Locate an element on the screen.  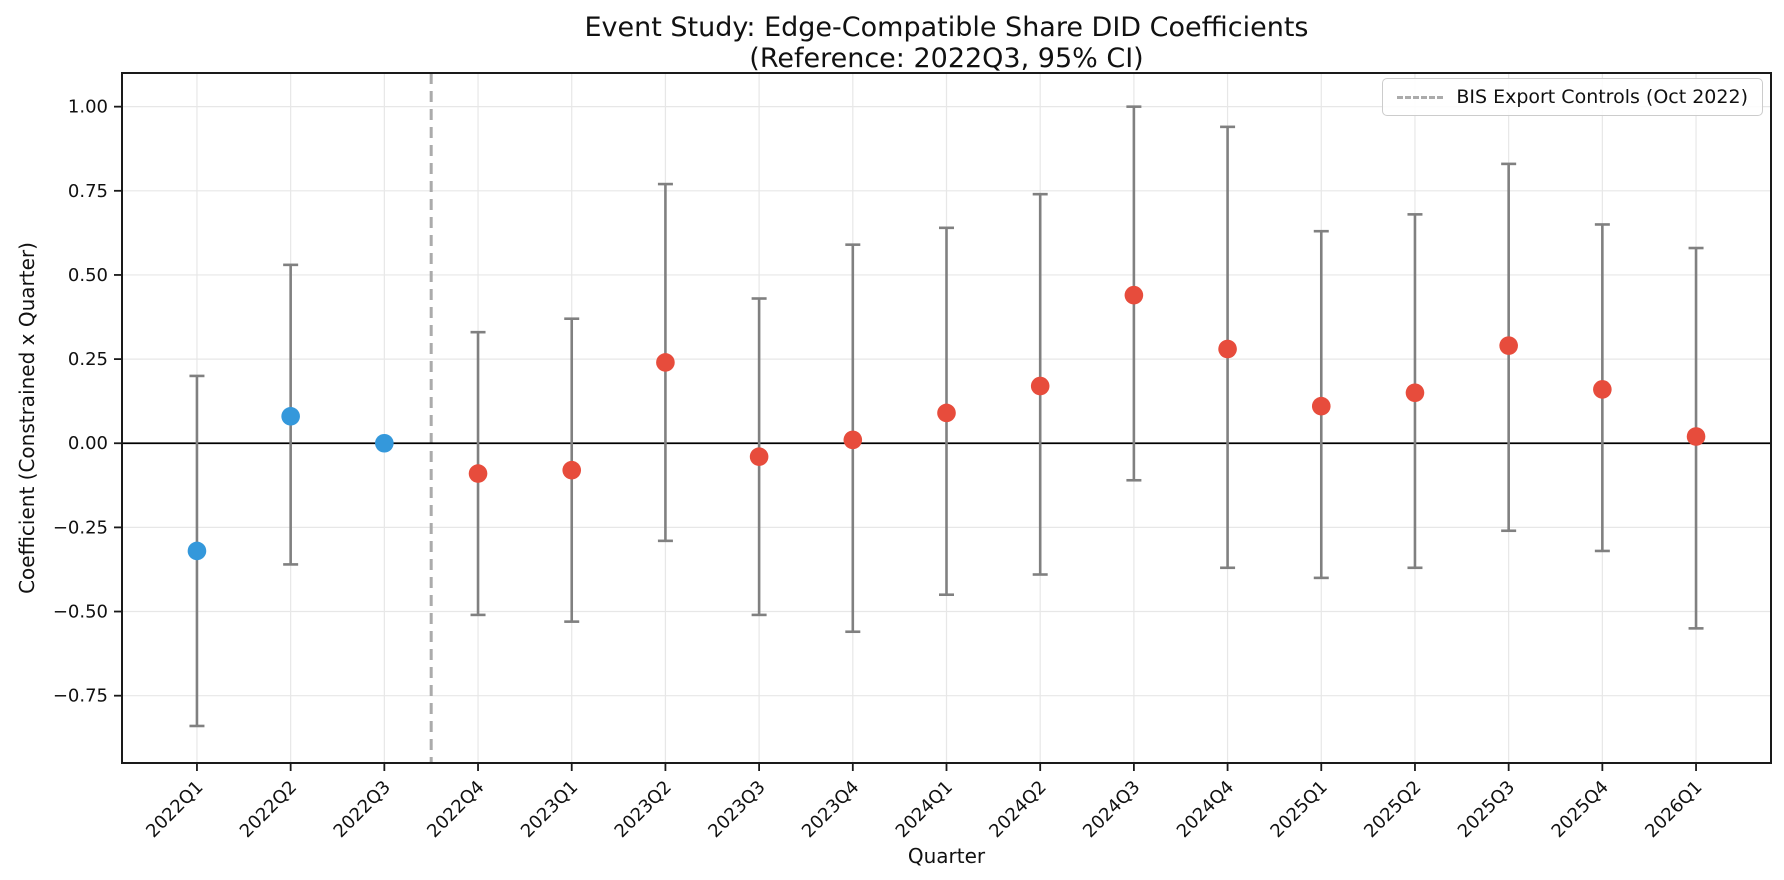
x-tick-label-2024Q3: 2024Q3 is located at coordinates (1111, 809).